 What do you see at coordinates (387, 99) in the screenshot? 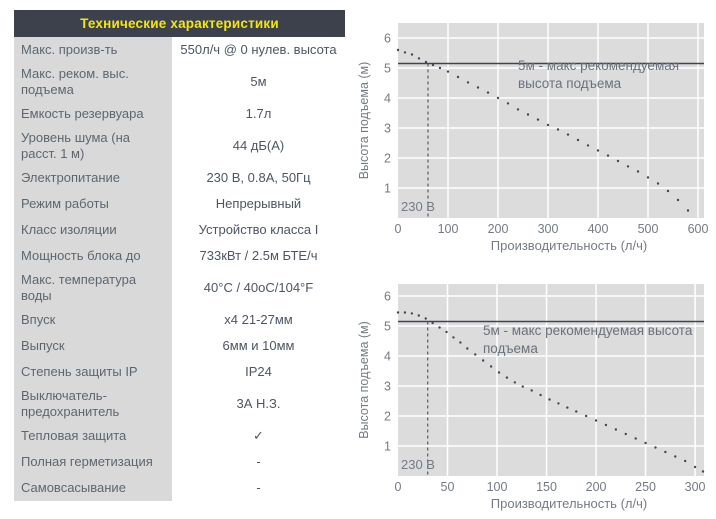
I see `y-tick-label: 4` at bounding box center [387, 99].